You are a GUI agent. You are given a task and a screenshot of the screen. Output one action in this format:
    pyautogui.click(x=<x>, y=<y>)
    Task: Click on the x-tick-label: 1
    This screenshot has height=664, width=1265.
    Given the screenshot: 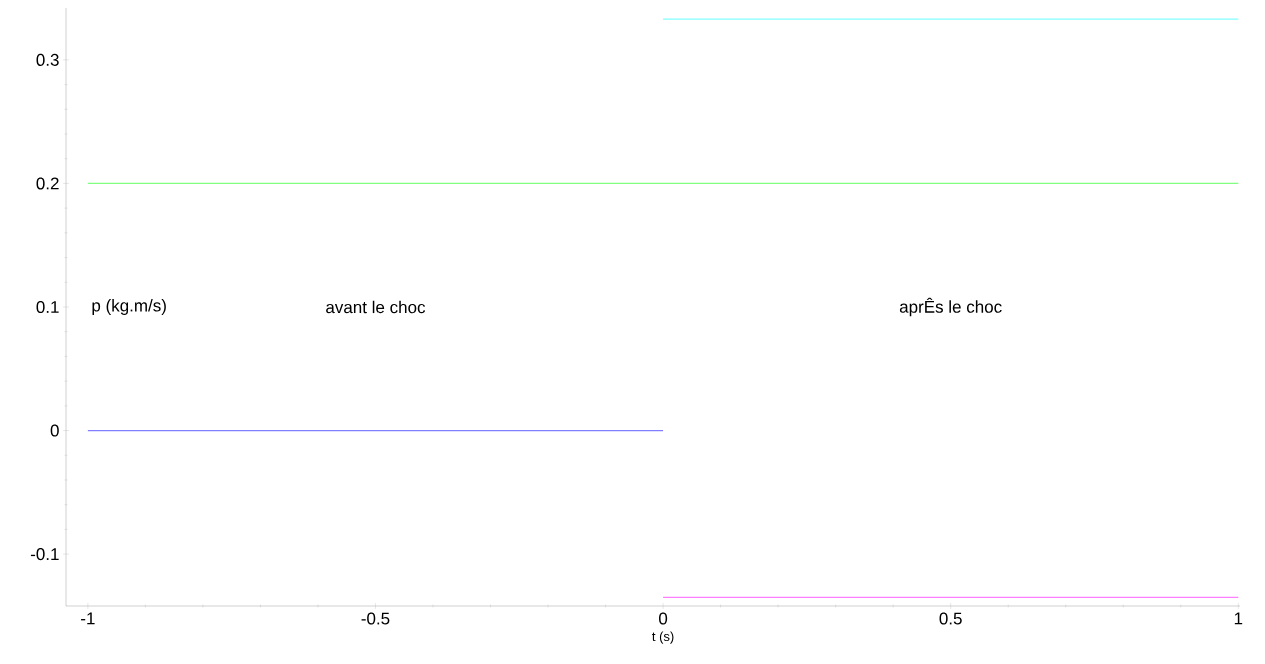 What is the action you would take?
    pyautogui.click(x=1238, y=618)
    